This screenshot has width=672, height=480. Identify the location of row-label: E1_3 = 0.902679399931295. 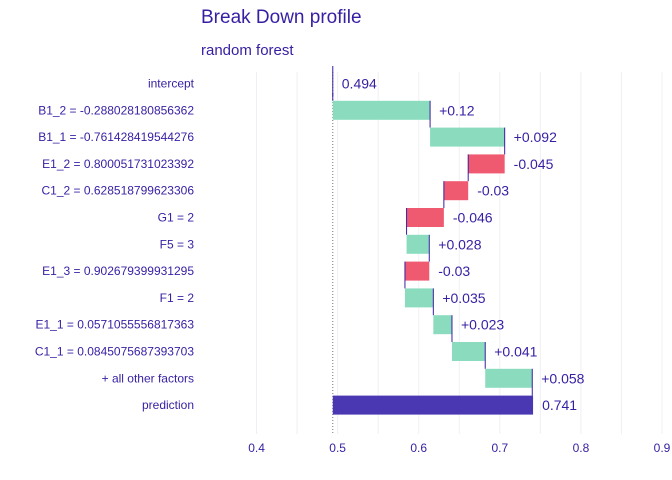
(118, 271).